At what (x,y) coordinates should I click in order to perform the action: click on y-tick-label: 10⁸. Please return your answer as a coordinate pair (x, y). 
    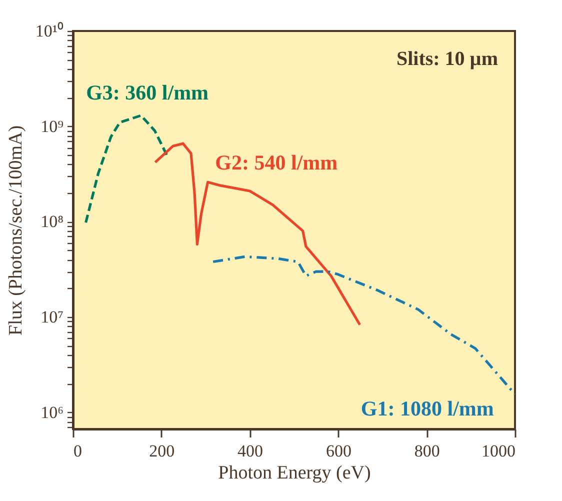
    Looking at the image, I should click on (52, 222).